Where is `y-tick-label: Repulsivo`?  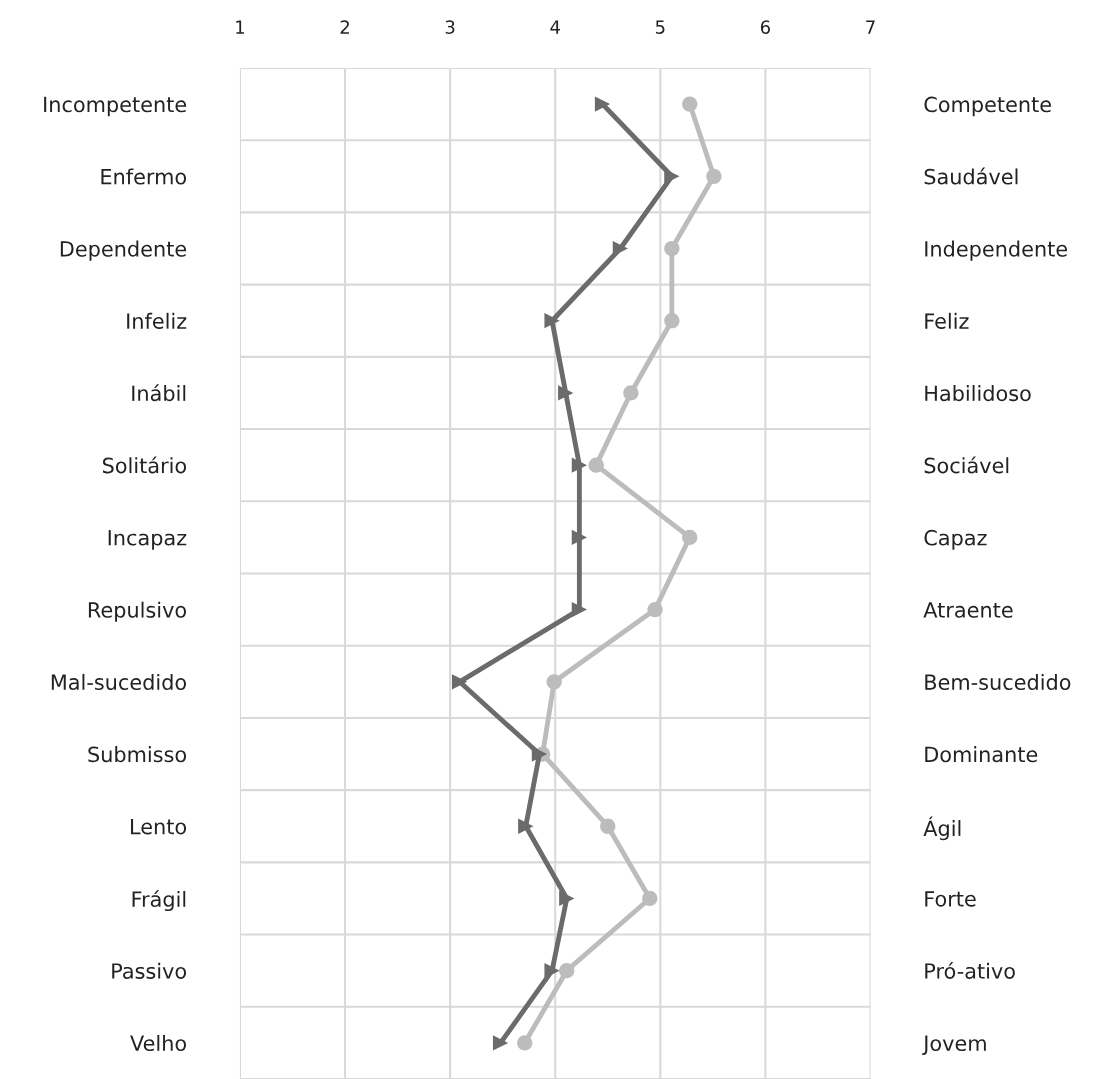
y-tick-label: Repulsivo is located at coordinates (137, 611).